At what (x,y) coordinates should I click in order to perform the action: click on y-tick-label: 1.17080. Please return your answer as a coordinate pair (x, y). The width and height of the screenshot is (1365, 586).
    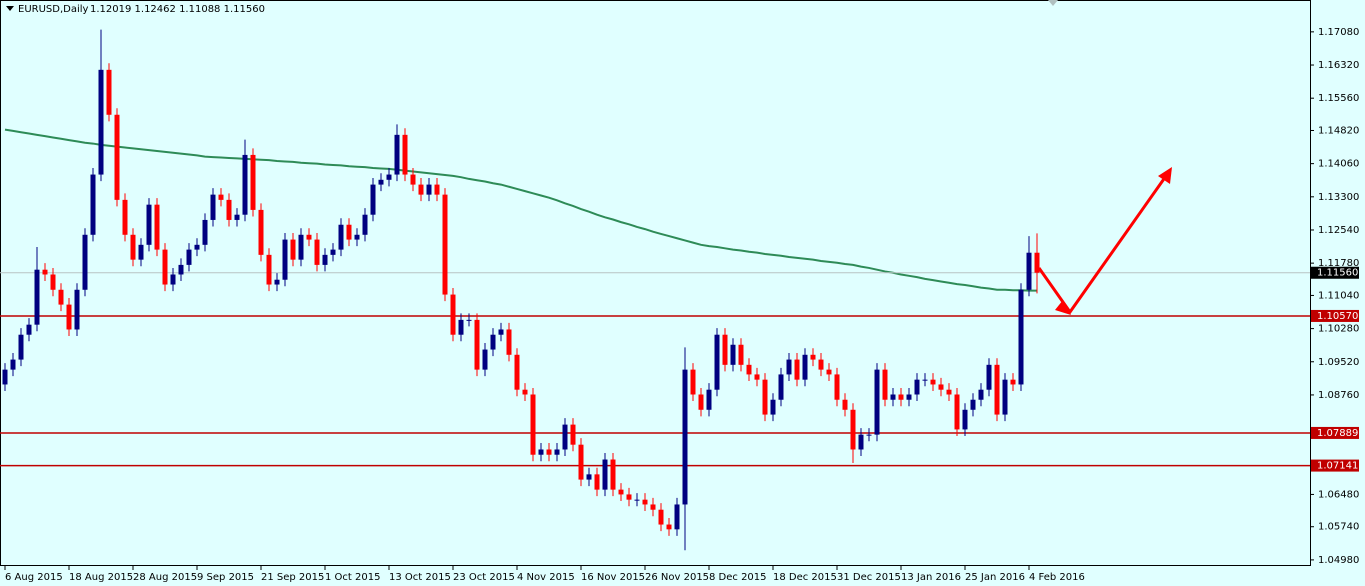
    Looking at the image, I should click on (1338, 32).